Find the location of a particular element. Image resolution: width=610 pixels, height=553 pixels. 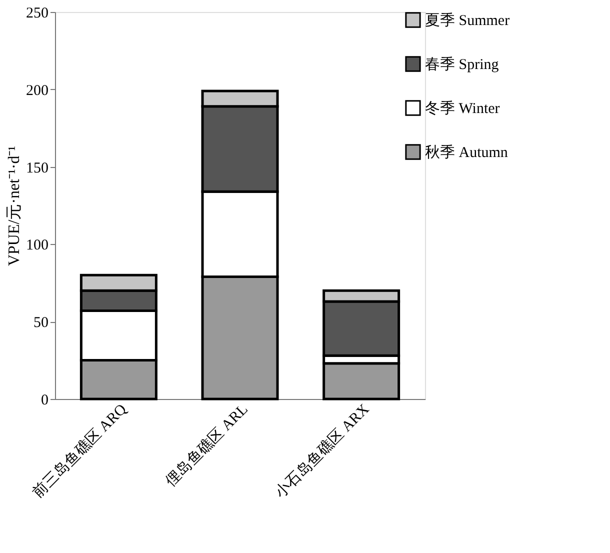

y-axis-title: VPUE/元·net⁻¹·d⁻¹ is located at coordinates (14, 206).